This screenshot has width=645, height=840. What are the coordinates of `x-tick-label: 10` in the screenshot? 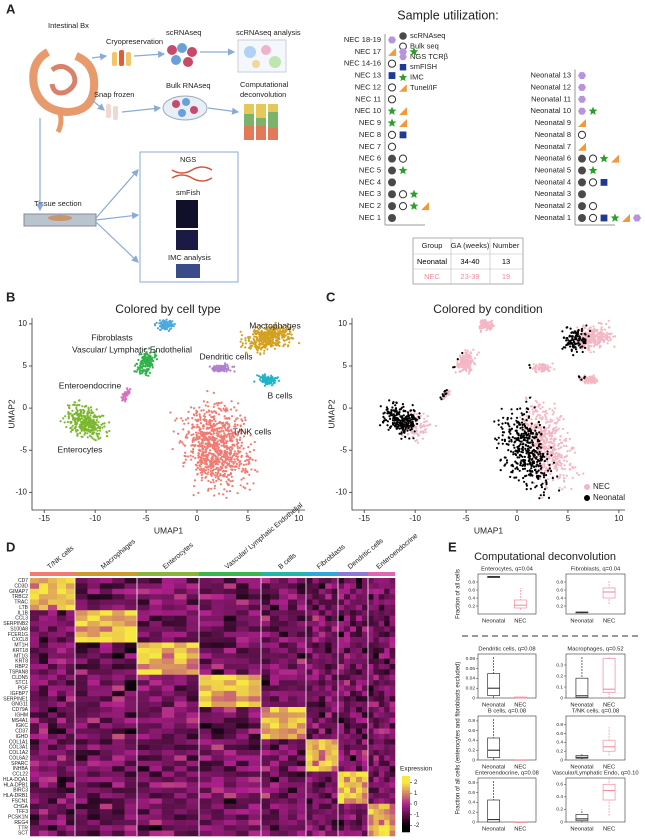 It's located at (298, 518).